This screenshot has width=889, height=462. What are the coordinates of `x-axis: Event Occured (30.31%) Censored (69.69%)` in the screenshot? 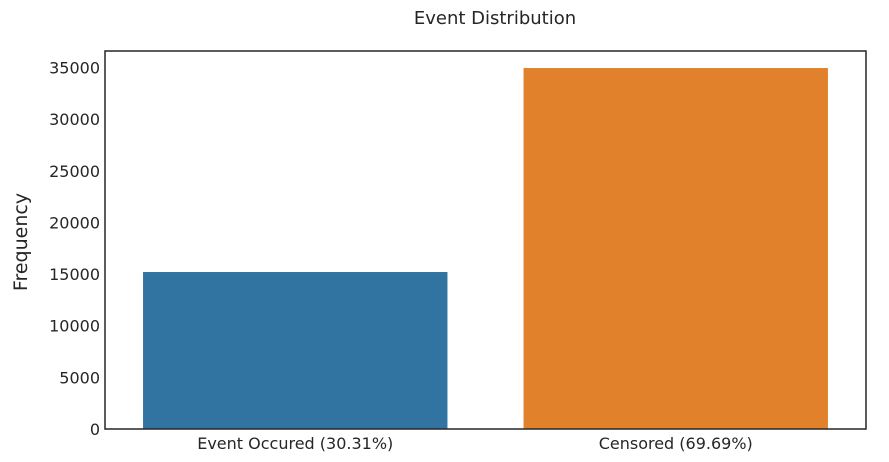 It's located at (475, 443).